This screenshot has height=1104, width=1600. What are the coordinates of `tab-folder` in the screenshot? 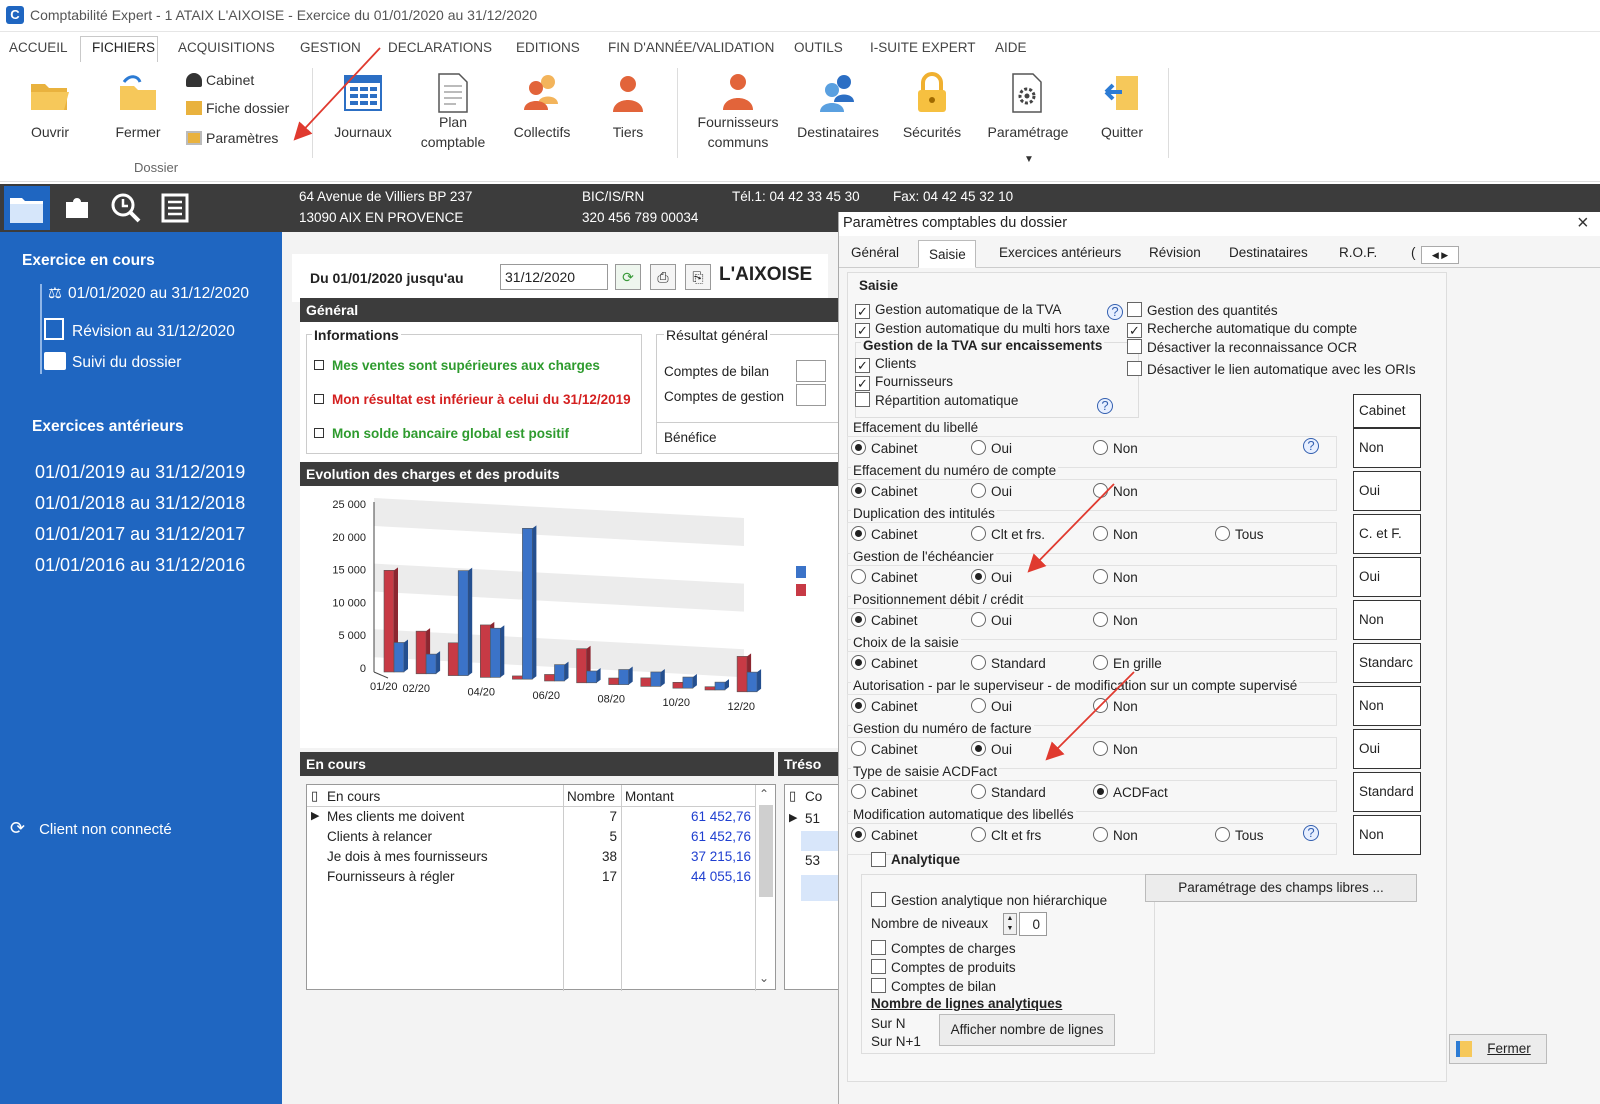 It's located at (27, 208).